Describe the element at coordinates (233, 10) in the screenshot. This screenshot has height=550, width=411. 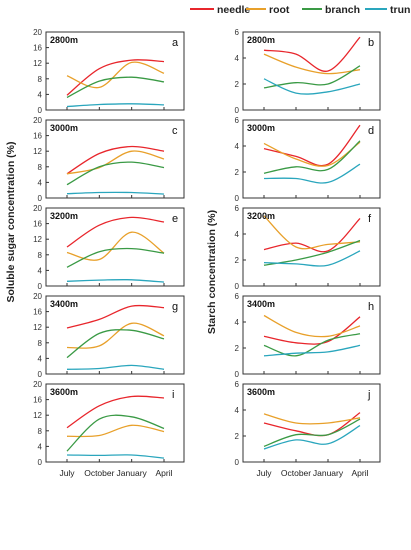
I see `legend-label-needle: needle` at that location.